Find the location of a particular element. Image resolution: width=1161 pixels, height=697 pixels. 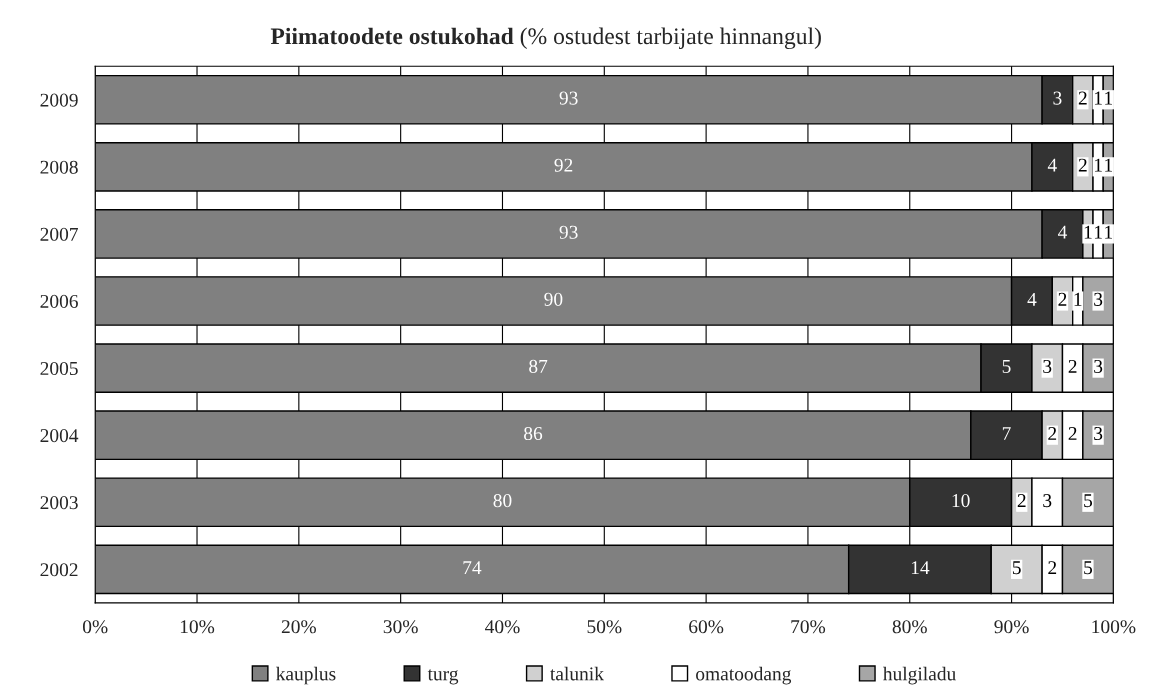

y-tick-label: 2004 is located at coordinates (59, 436).